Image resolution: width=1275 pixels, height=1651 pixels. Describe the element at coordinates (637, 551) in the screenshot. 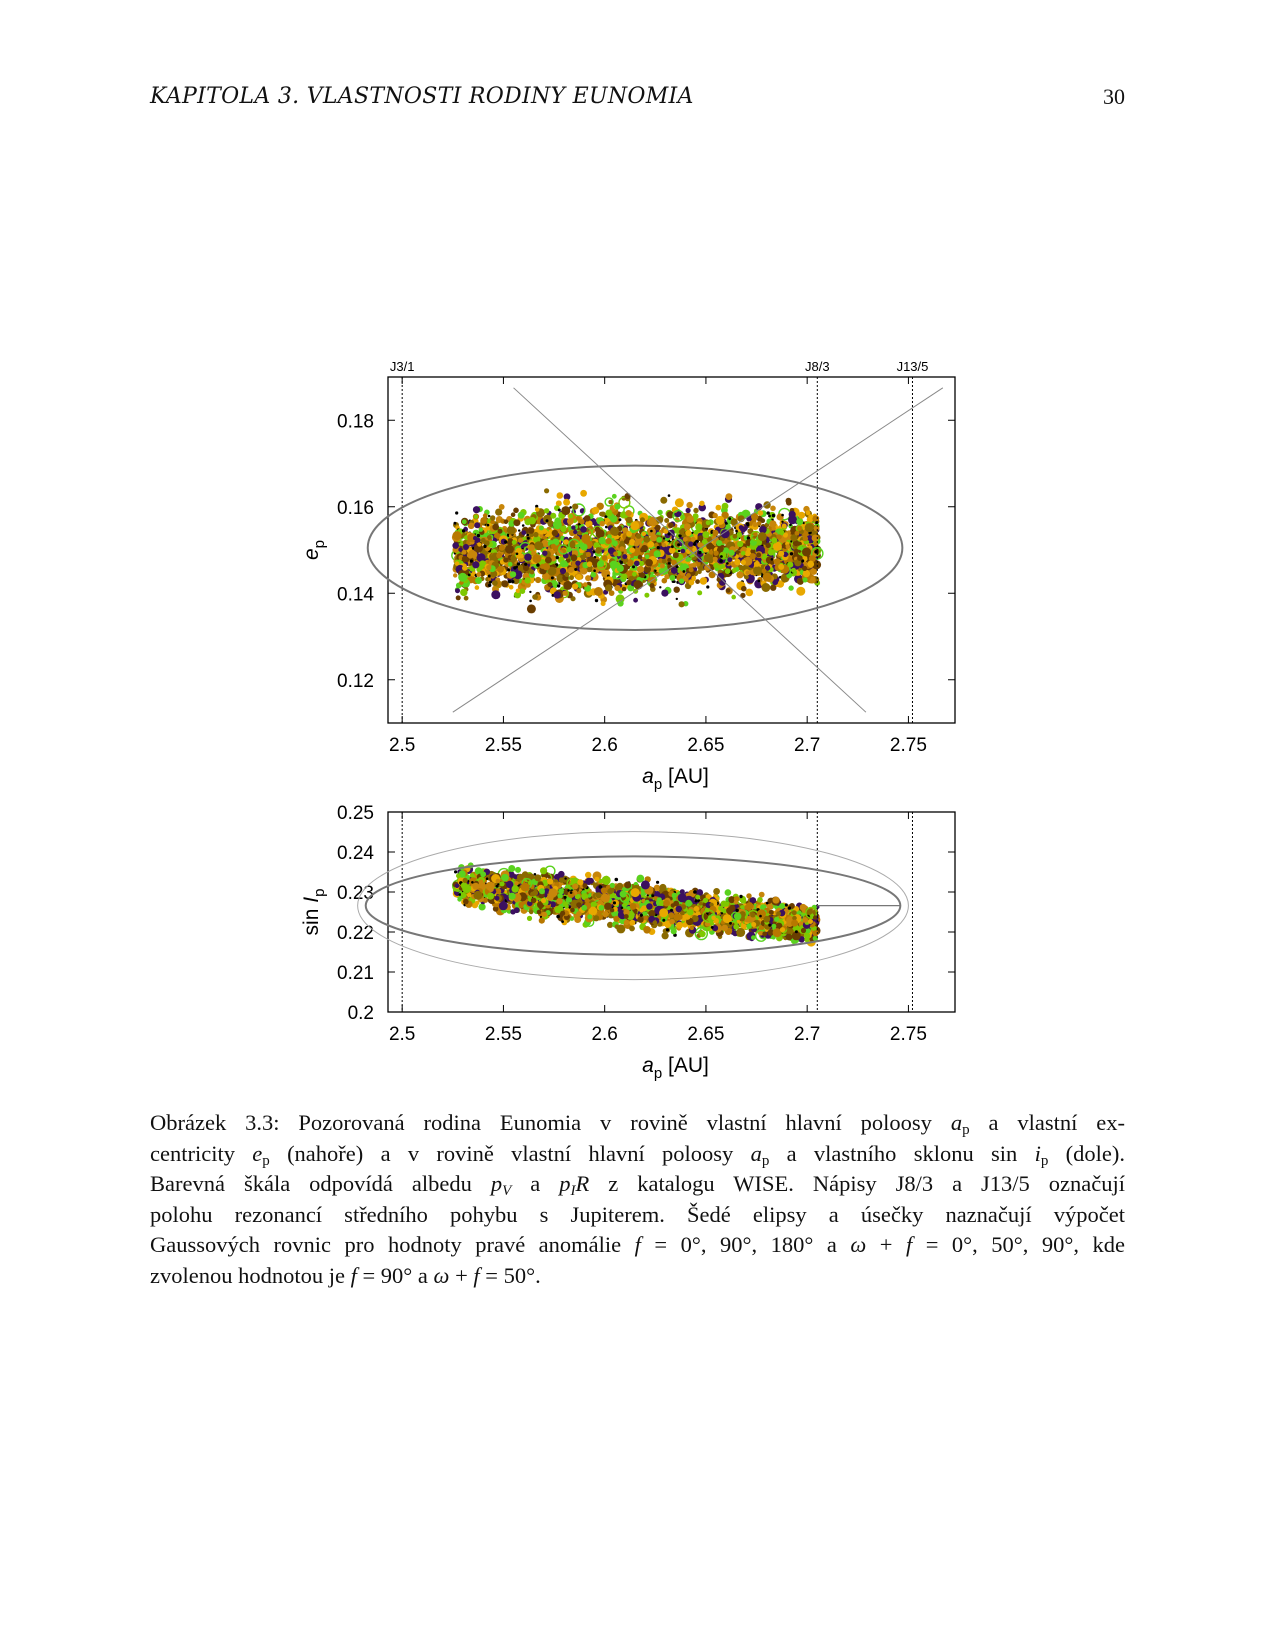

I see `scatter-cloud` at that location.